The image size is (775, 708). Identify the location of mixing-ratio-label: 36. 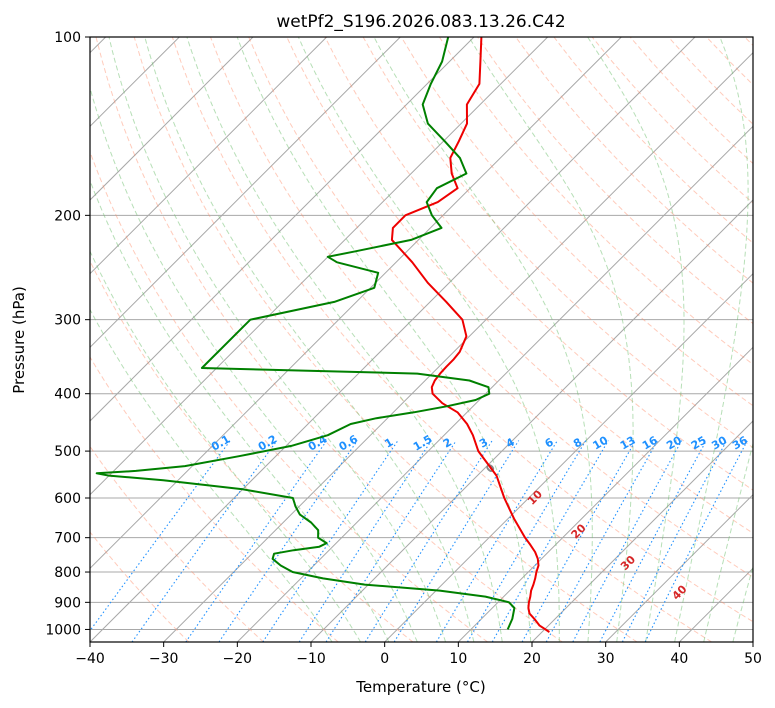
(740, 442).